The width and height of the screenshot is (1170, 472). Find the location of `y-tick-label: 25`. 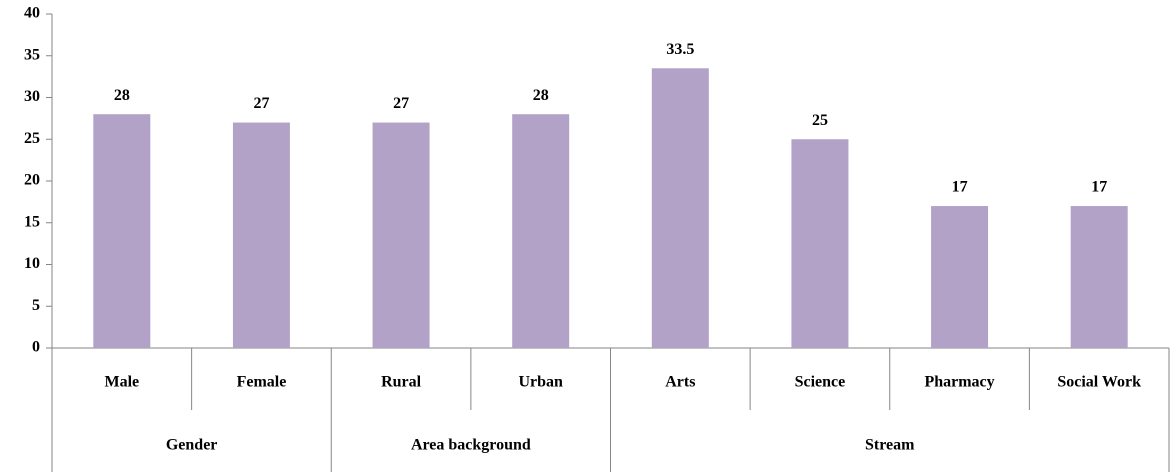

y-tick-label: 25 is located at coordinates (32, 138).